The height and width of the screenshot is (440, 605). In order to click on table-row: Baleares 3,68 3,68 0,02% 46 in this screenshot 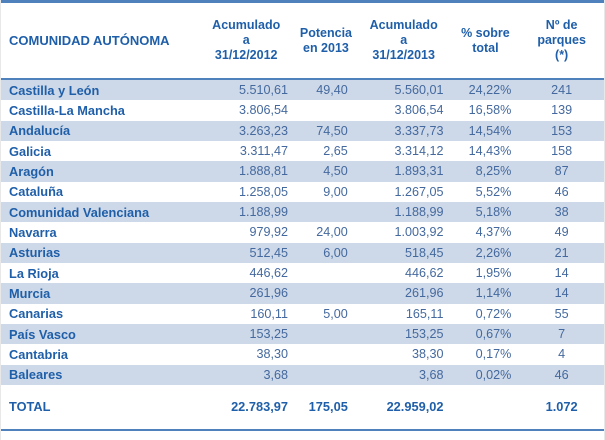, I will do `click(302, 374)`.